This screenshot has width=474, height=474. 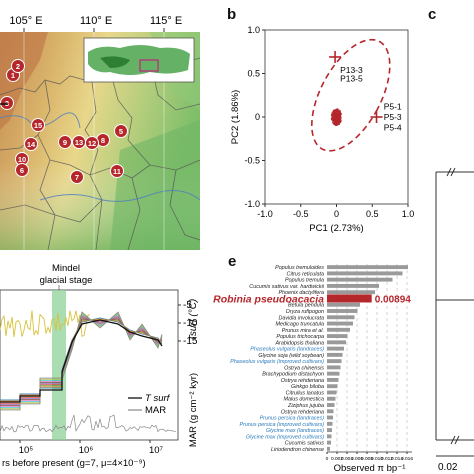 What do you see at coordinates (253, 30) in the screenshot?
I see `pca-y-tick-label: 1.0` at bounding box center [253, 30].